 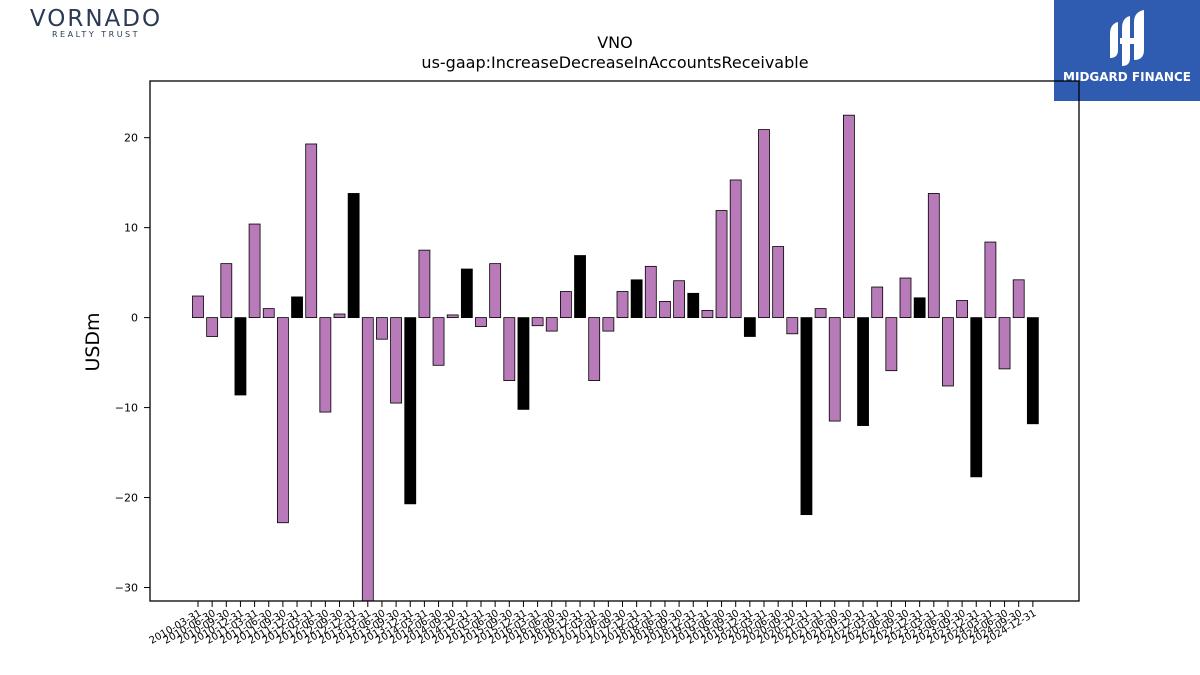 What do you see at coordinates (615, 42) in the screenshot?
I see `chart-title: VNO` at bounding box center [615, 42].